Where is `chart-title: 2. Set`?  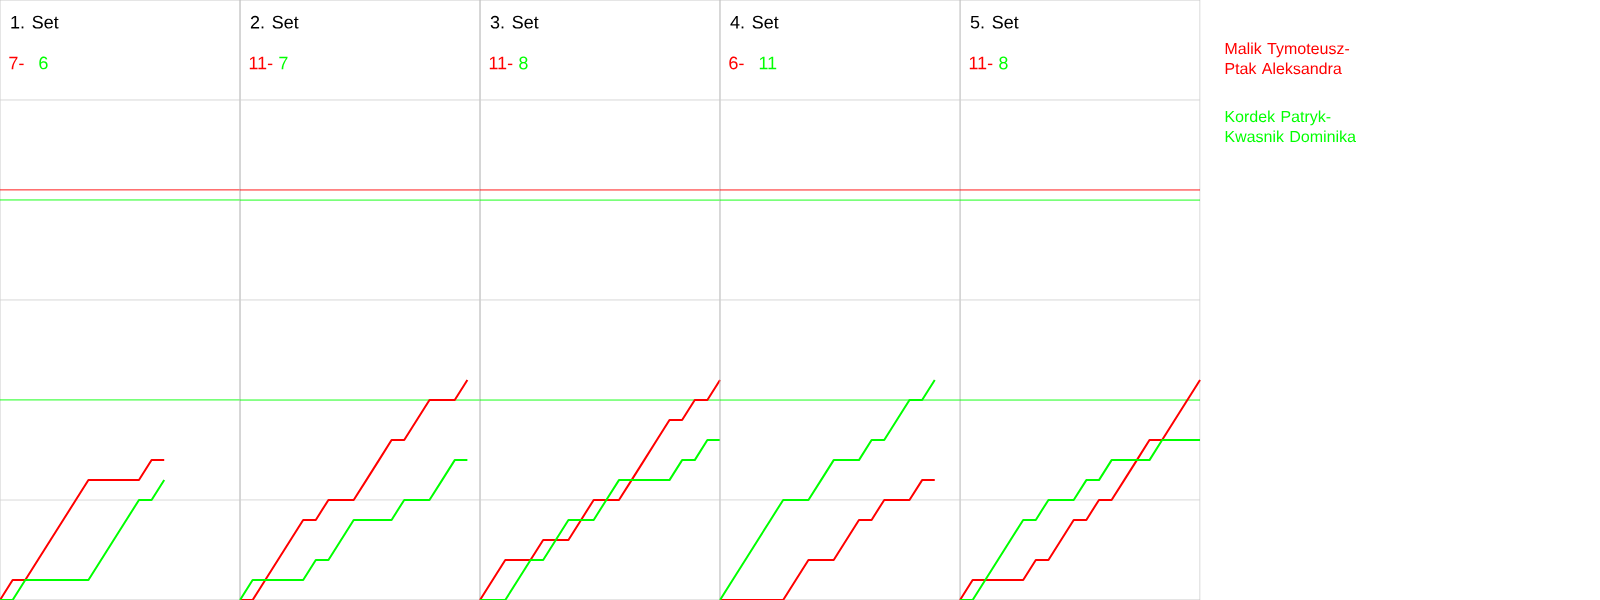
chart-title: 2. Set is located at coordinates (274, 22).